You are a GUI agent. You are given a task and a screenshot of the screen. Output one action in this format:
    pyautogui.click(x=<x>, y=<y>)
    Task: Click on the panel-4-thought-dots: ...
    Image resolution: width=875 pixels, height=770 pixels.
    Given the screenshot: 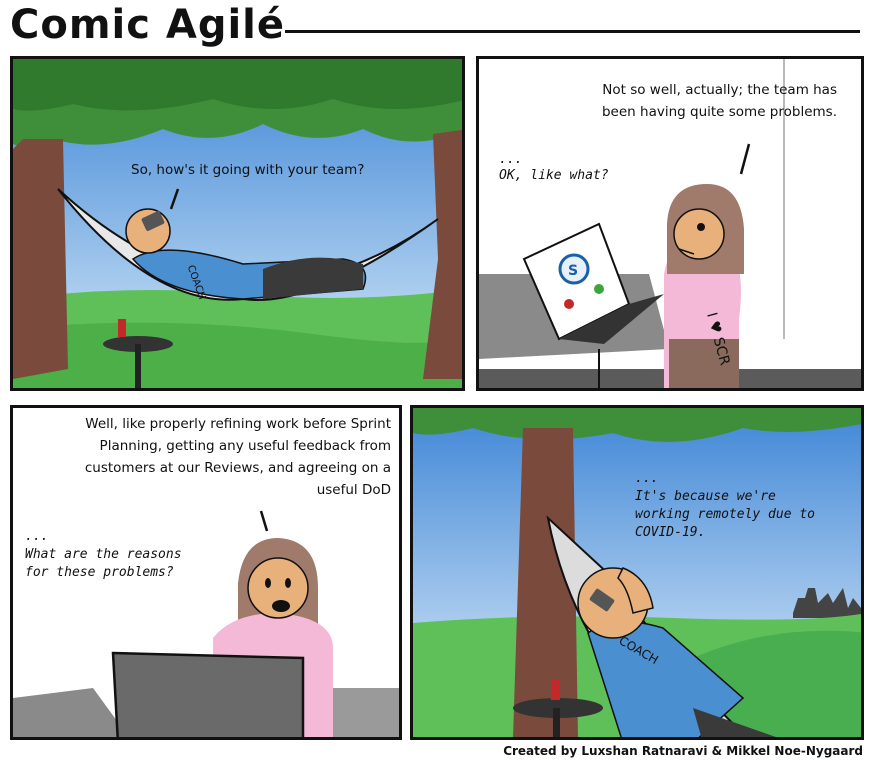 What is the action you would take?
    pyautogui.click(x=647, y=478)
    